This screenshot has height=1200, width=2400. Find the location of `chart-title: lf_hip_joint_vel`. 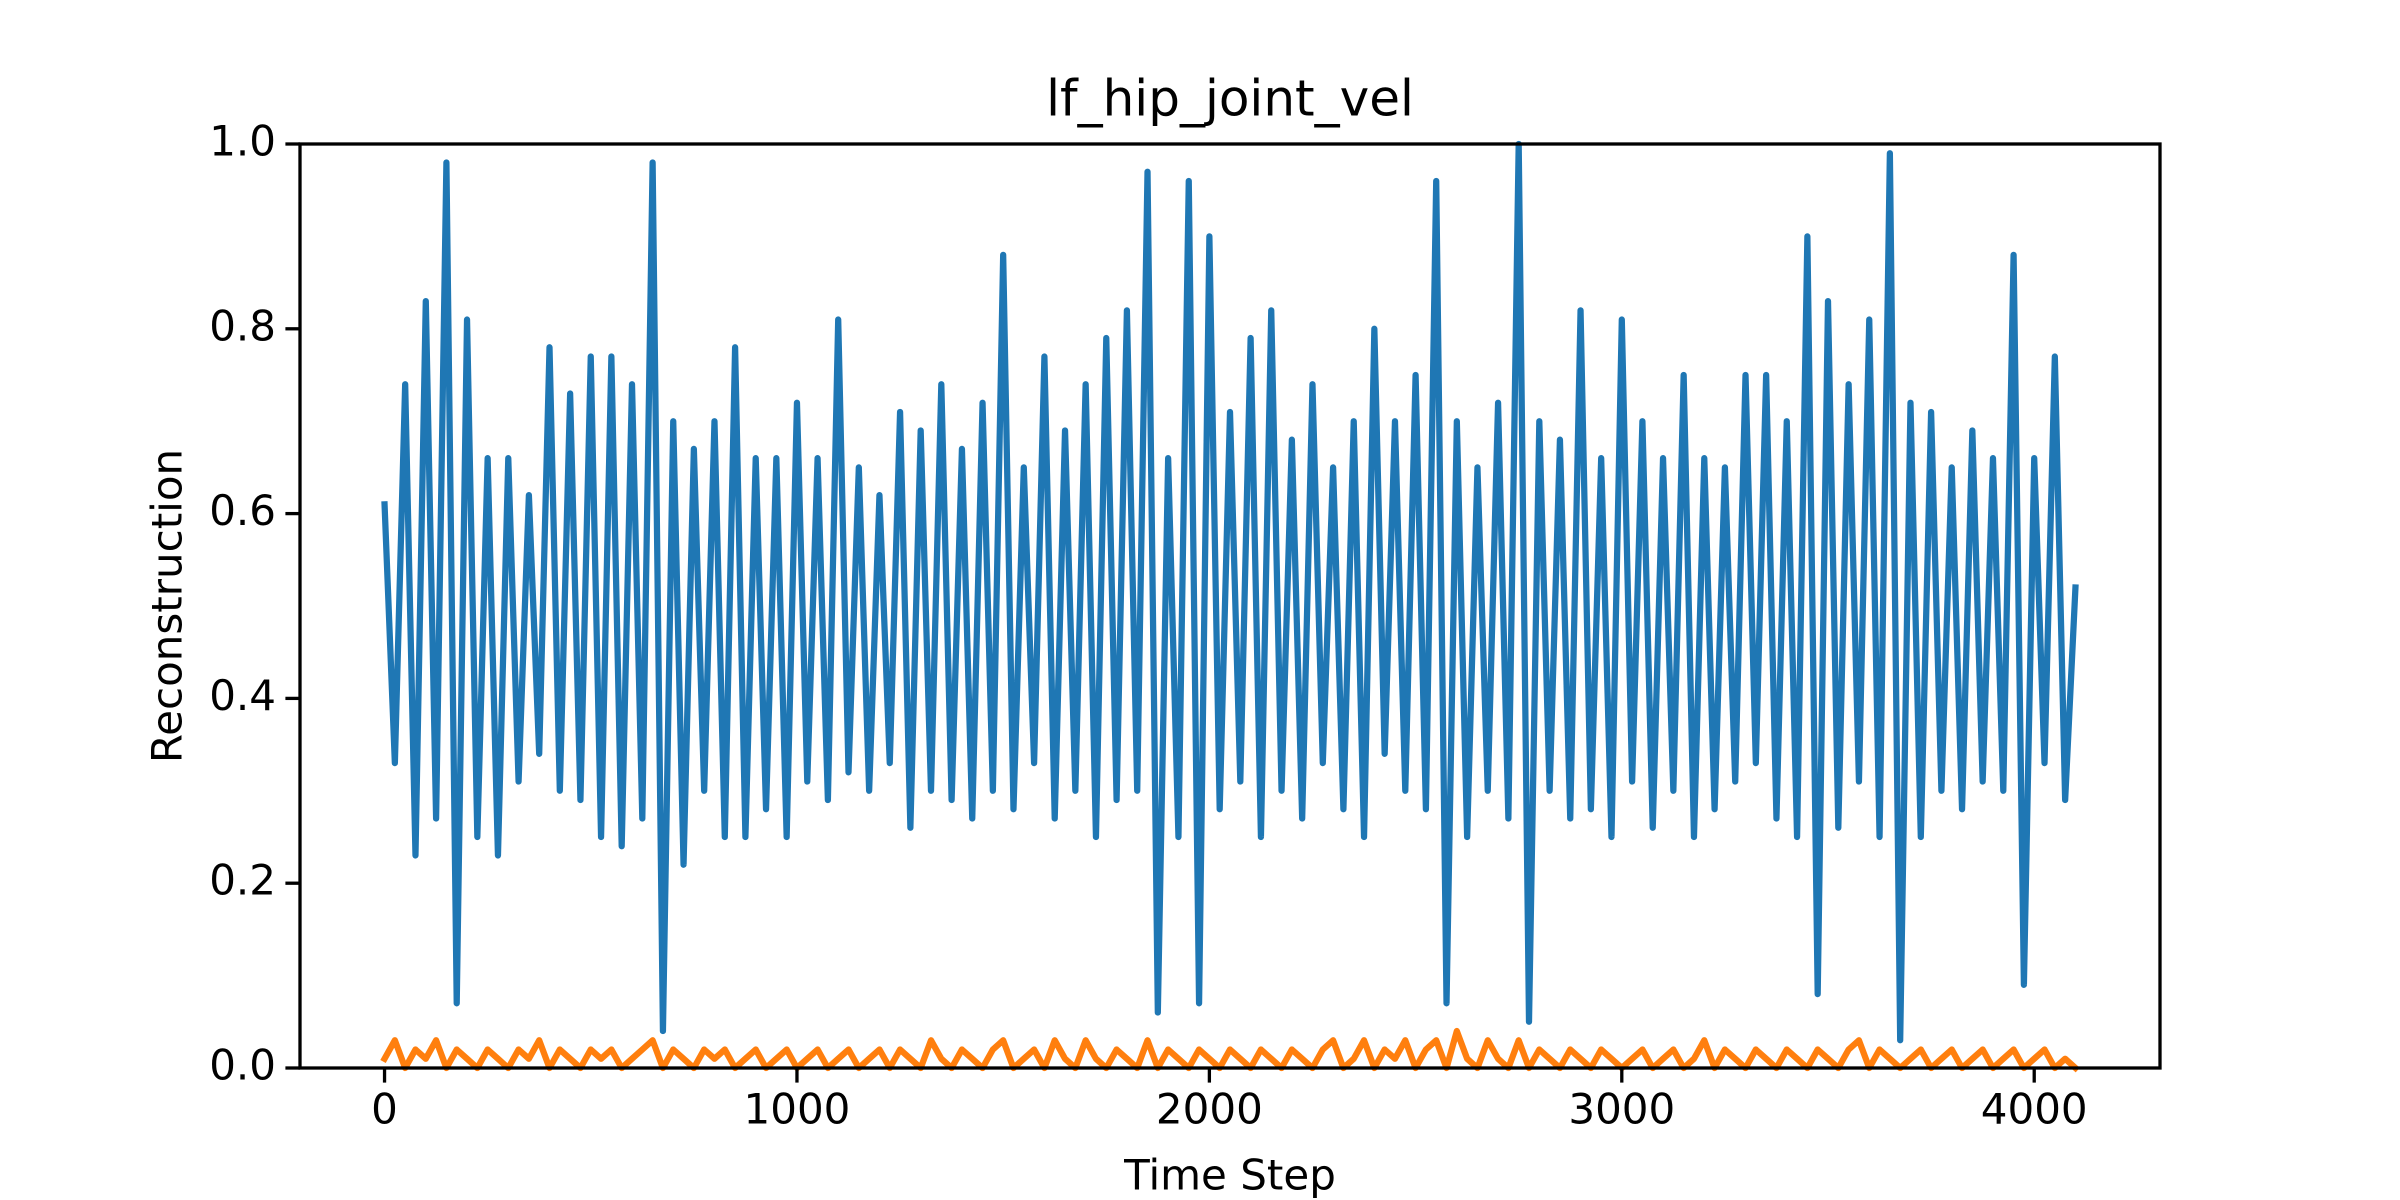

chart-title: lf_hip_joint_vel is located at coordinates (1230, 99).